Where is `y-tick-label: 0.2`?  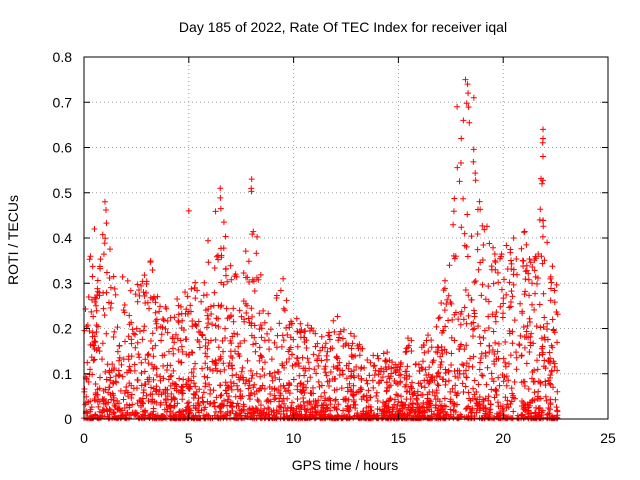 y-tick-label: 0.2 is located at coordinates (63, 329).